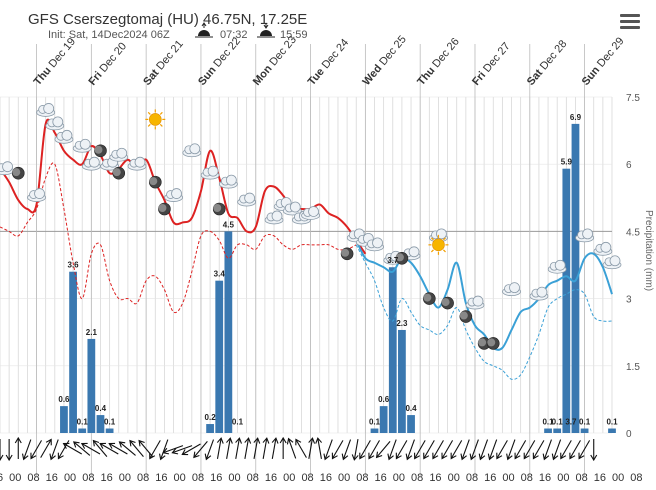  I want to click on day-label-date: Dec 27, so click(497, 57).